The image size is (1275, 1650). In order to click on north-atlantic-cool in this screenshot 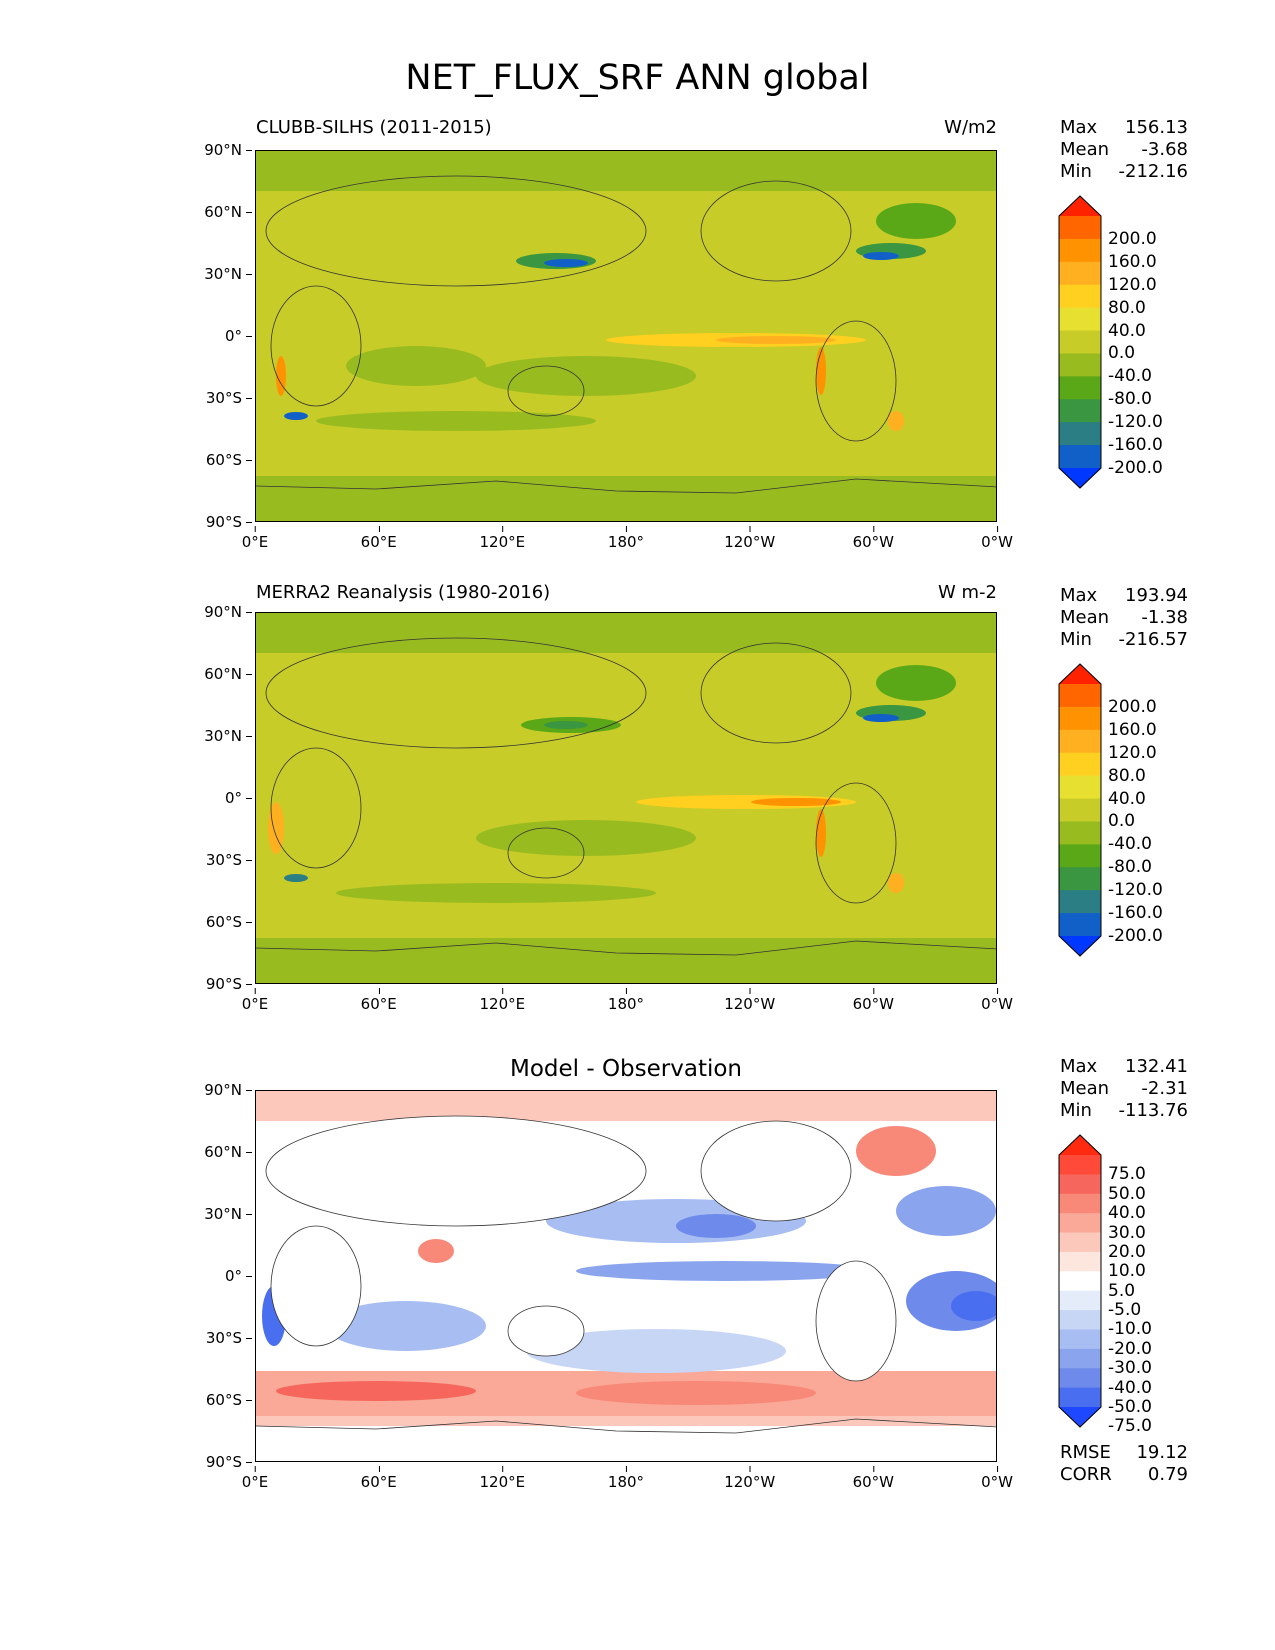, I will do `click(946, 1211)`.